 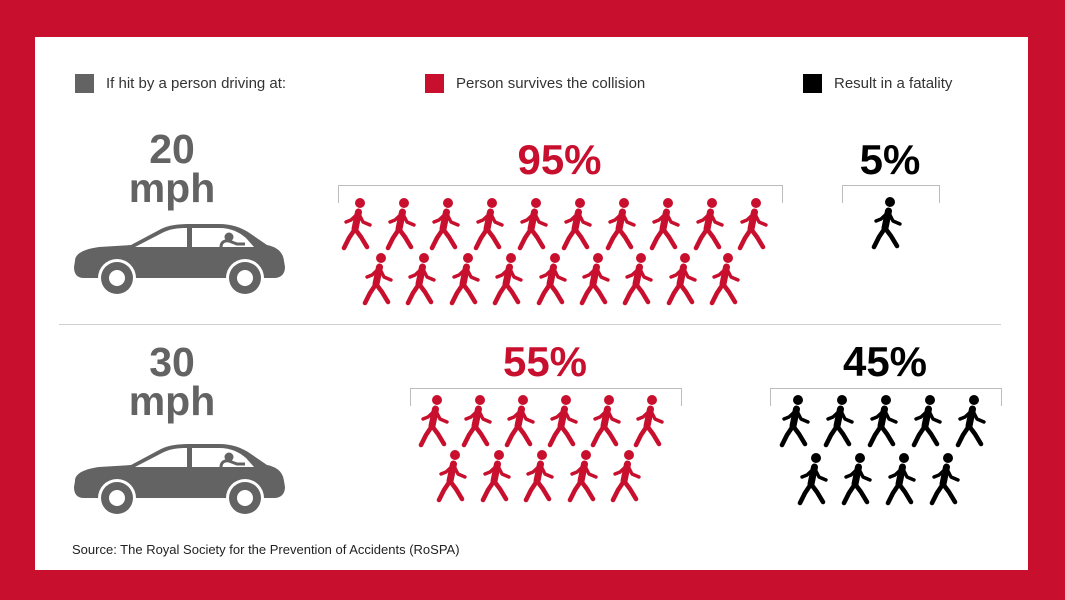 I want to click on speed-label-30: 30 mph, so click(x=172, y=381).